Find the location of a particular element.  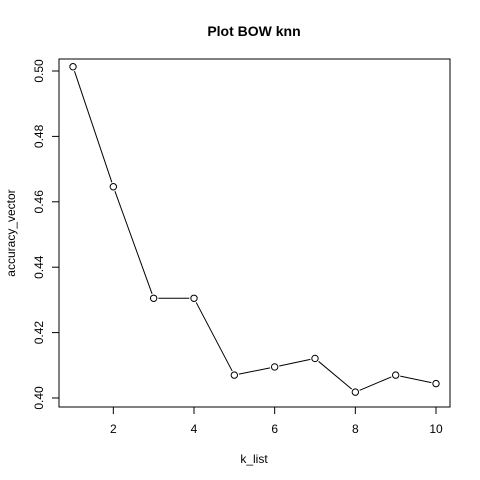

x-tick-label: 2 is located at coordinates (113, 429).